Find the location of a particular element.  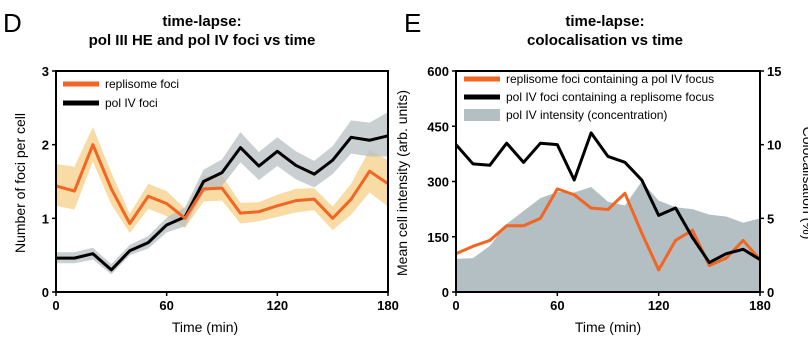

y2-axis-label: Colocalisation (%) is located at coordinates (804, 183).